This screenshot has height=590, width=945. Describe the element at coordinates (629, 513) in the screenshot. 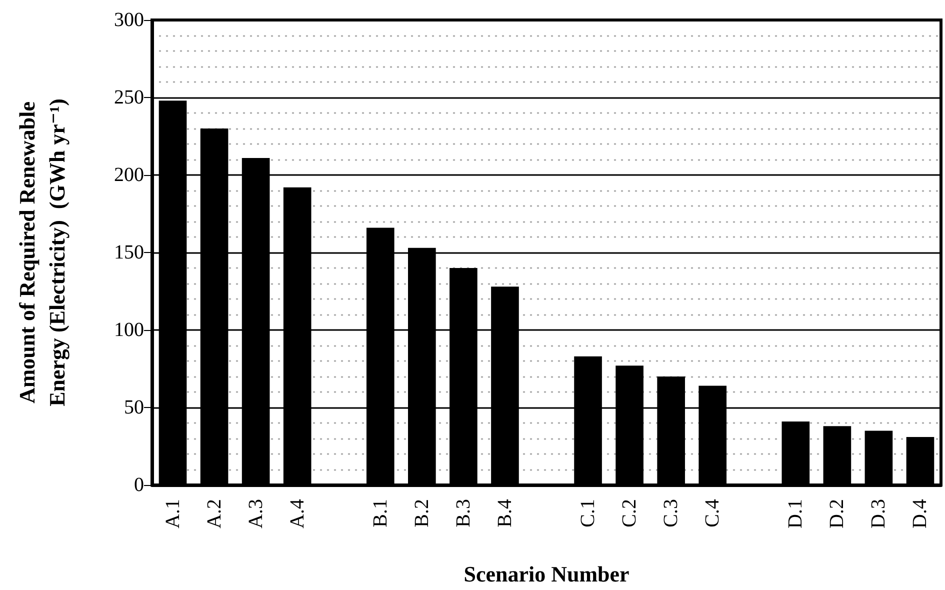

I see `x-tick-label: C.2` at that location.